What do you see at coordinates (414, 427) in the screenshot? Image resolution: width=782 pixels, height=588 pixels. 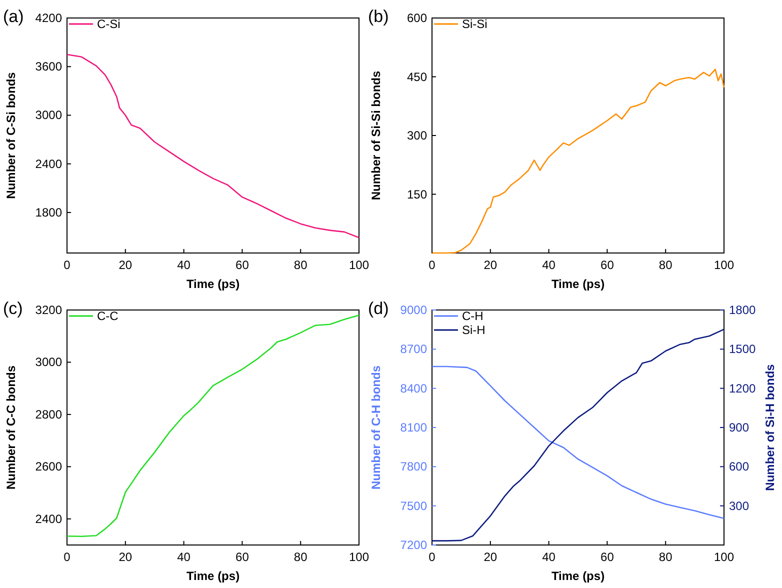 I see `y-tick-label: 8100` at bounding box center [414, 427].